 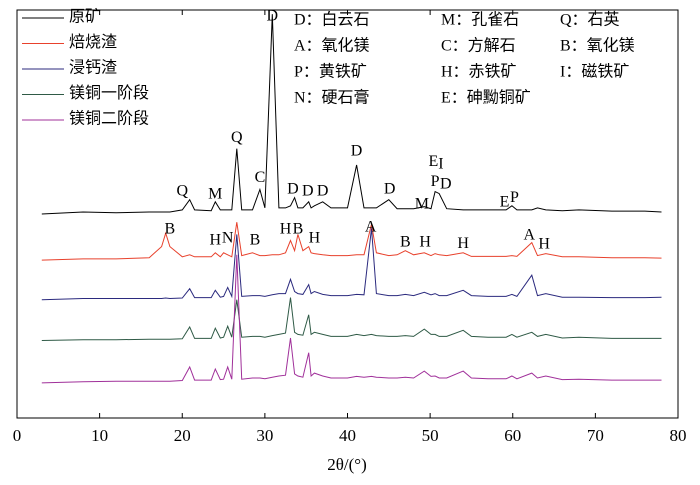 I want to click on peak-label: I, so click(x=440, y=164).